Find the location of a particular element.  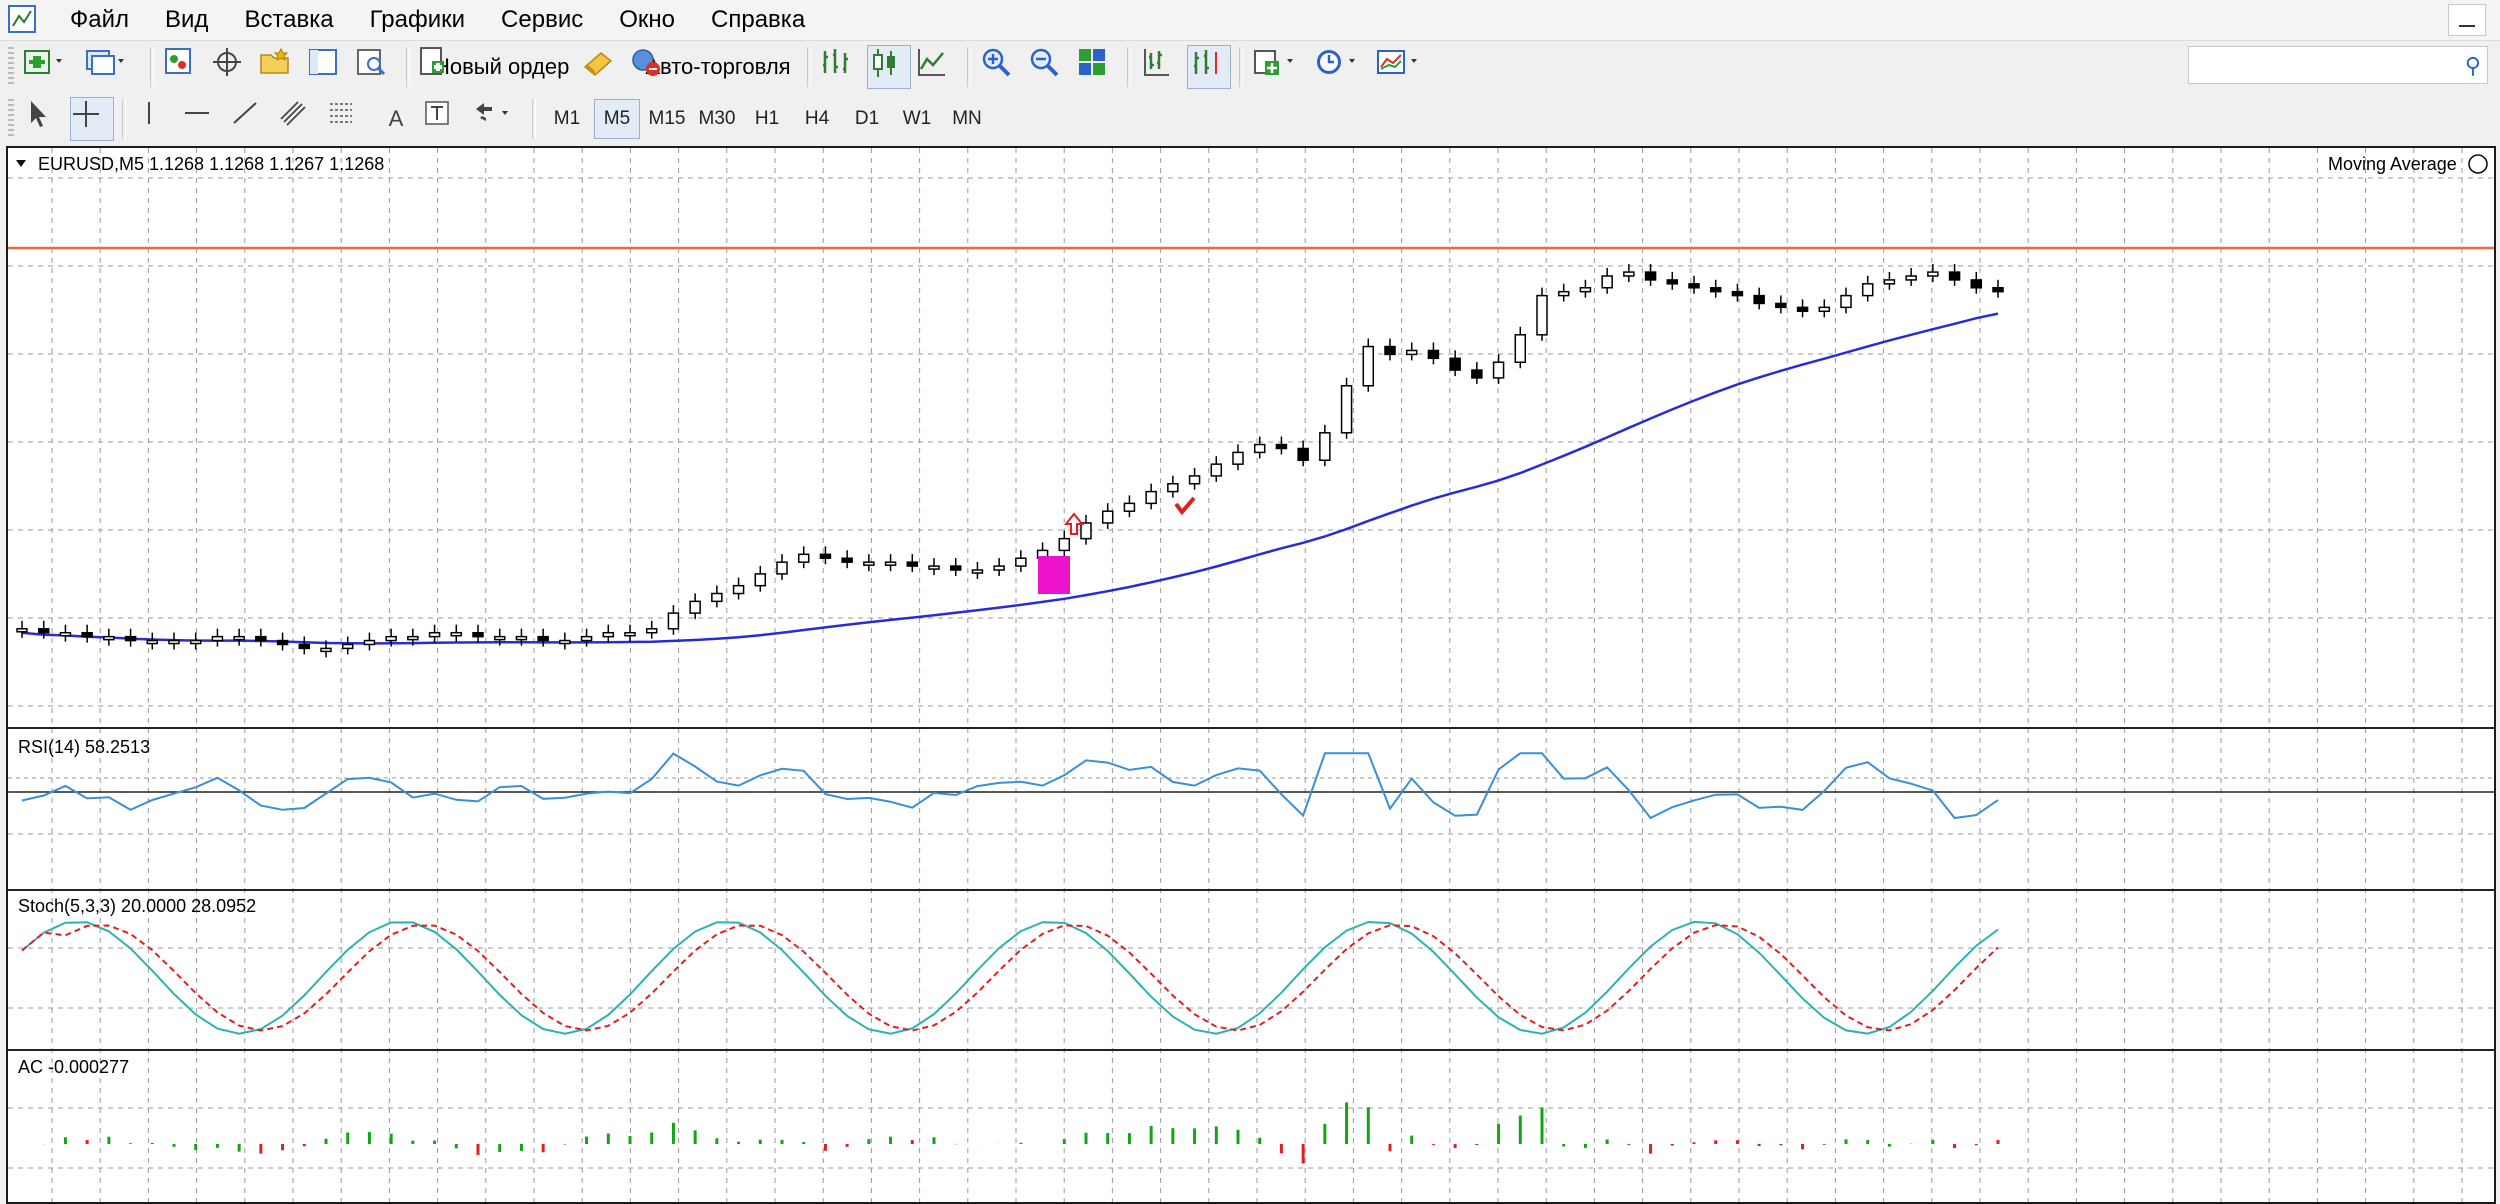

trendline-button is located at coordinates (252, 119).